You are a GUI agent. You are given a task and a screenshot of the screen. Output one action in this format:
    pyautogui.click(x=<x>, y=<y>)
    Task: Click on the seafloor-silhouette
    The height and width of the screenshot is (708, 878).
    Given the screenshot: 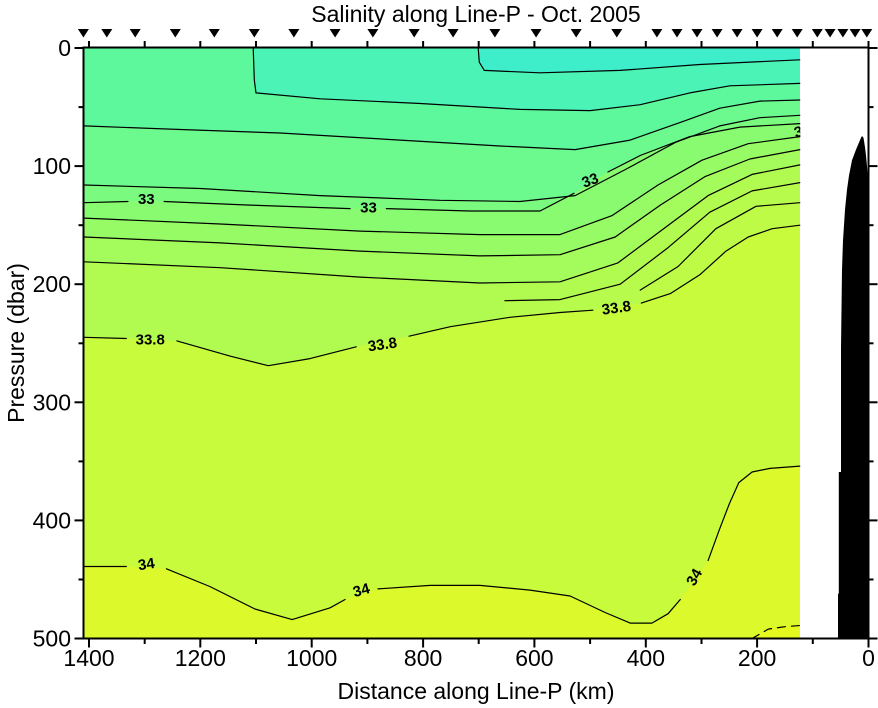 What is the action you would take?
    pyautogui.click(x=853, y=387)
    